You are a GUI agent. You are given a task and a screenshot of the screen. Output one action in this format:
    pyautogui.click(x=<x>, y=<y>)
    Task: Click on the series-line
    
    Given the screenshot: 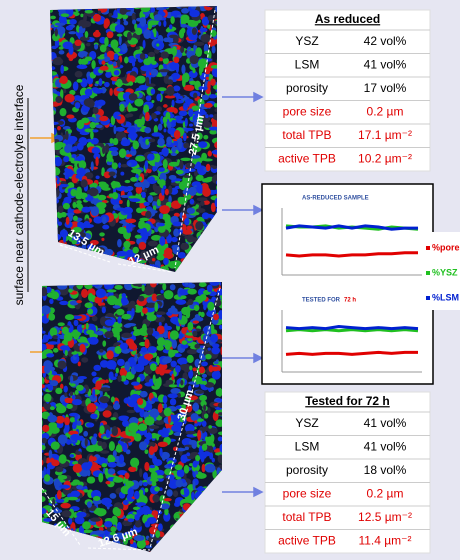 What is the action you would take?
    pyautogui.click(x=352, y=328)
    